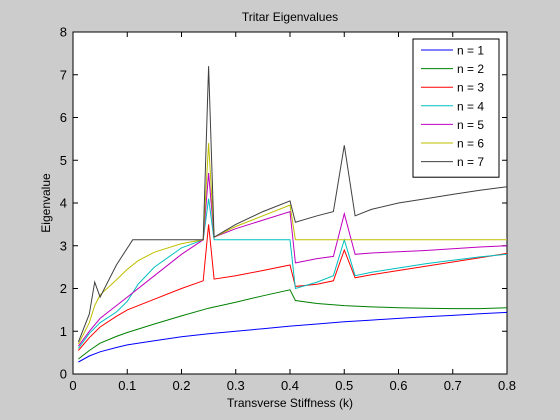 The height and width of the screenshot is (420, 560). Describe the element at coordinates (470, 144) in the screenshot. I see `legend-label-n6: n = 6` at that location.